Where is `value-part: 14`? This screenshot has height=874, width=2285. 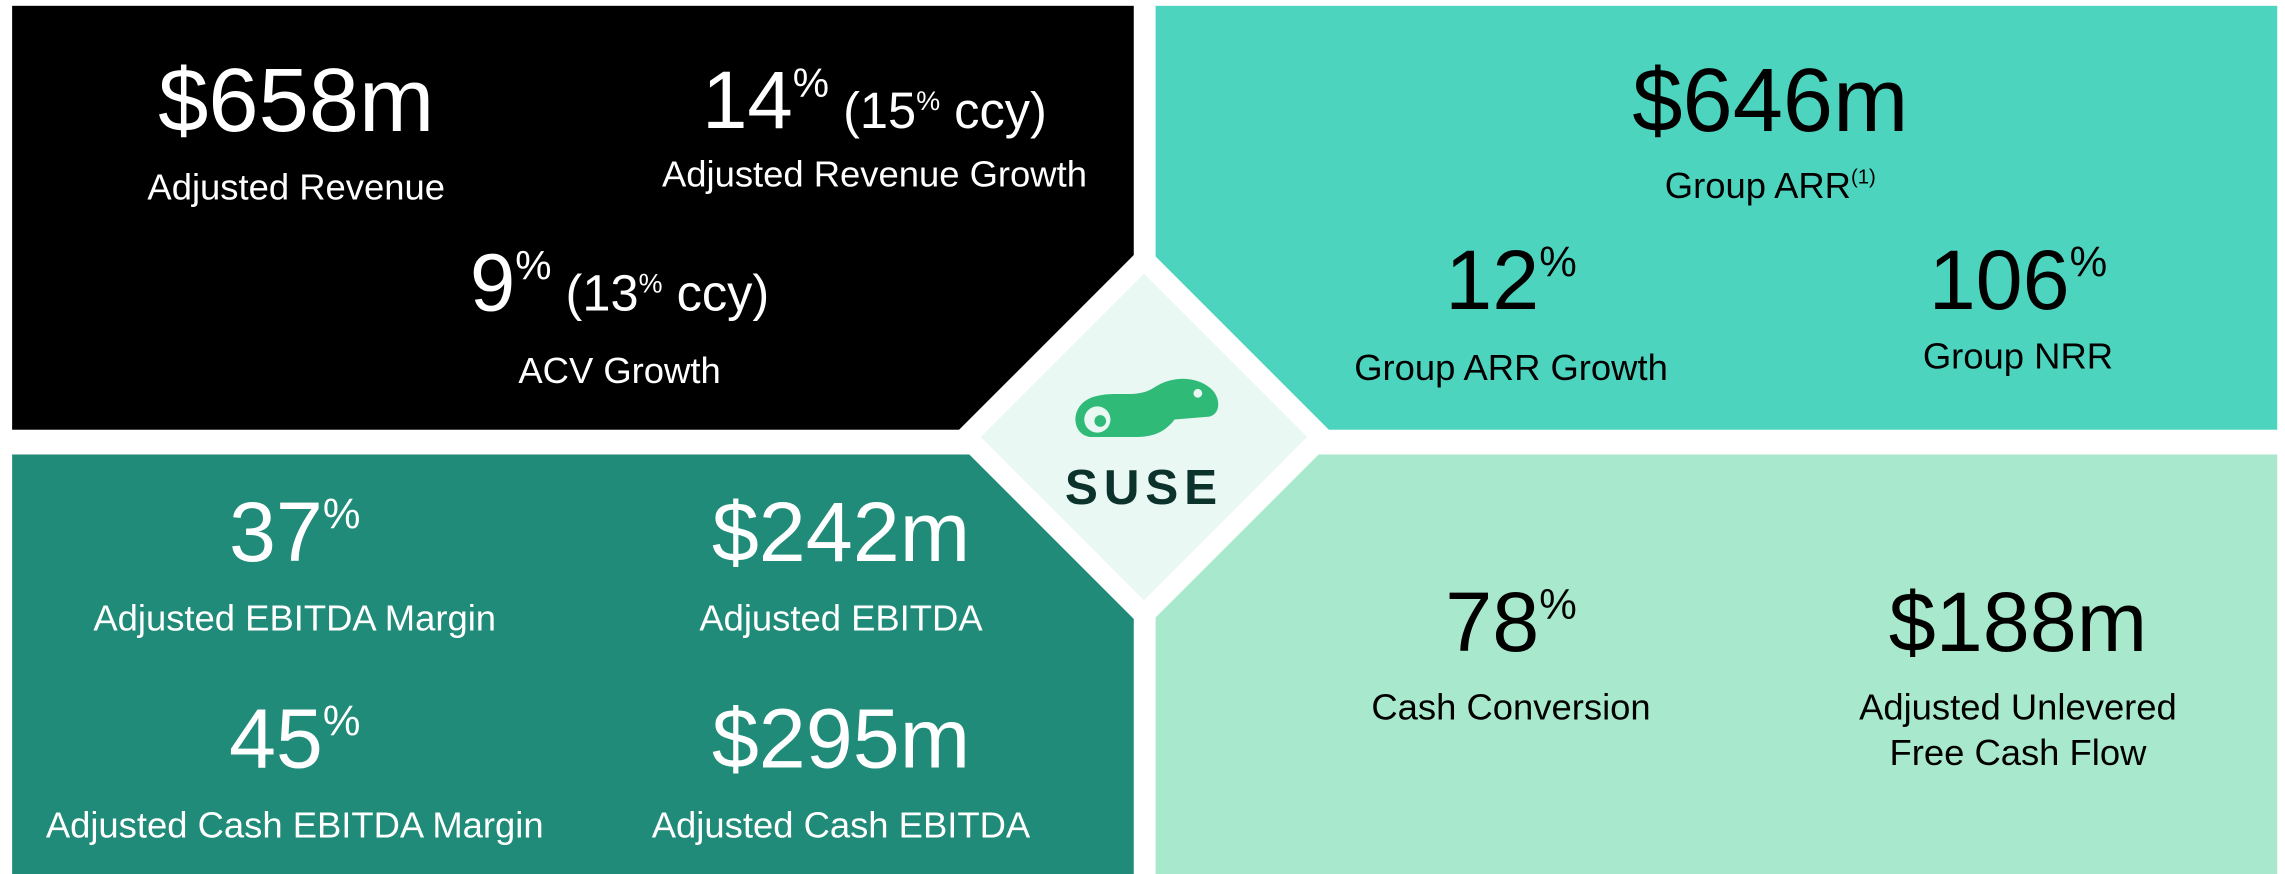 value-part: 14 is located at coordinates (747, 100).